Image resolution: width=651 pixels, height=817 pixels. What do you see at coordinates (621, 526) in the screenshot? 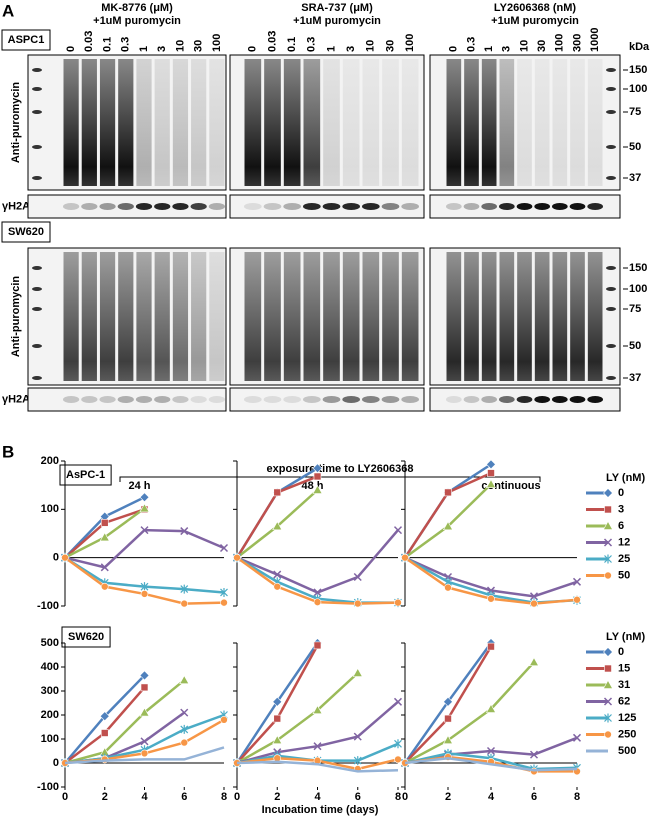
I see `legend-label: 6` at bounding box center [621, 526].